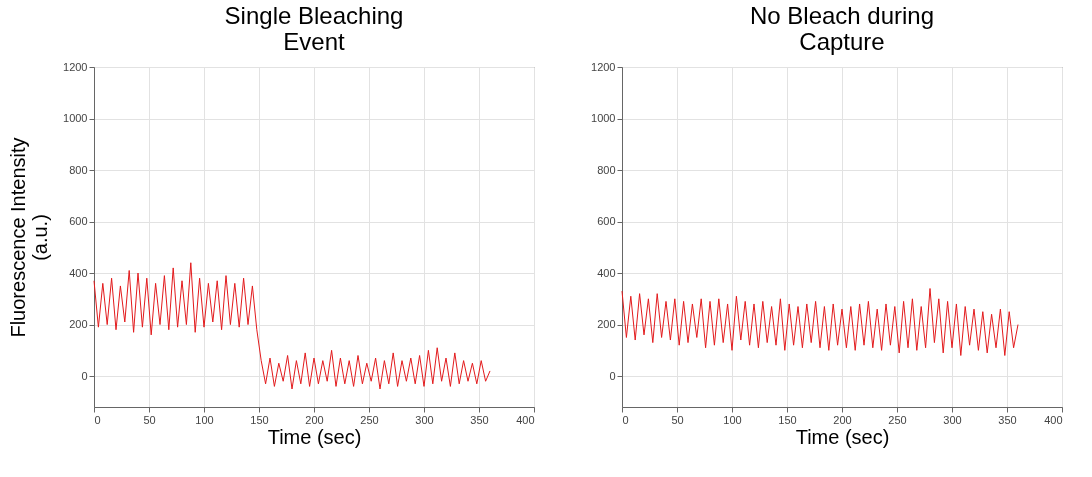 Image resolution: width=1092 pixels, height=477 pixels. Describe the element at coordinates (29, 237) in the screenshot. I see `y-axis-title: Fluorescence Intensity (a.u.)` at that location.